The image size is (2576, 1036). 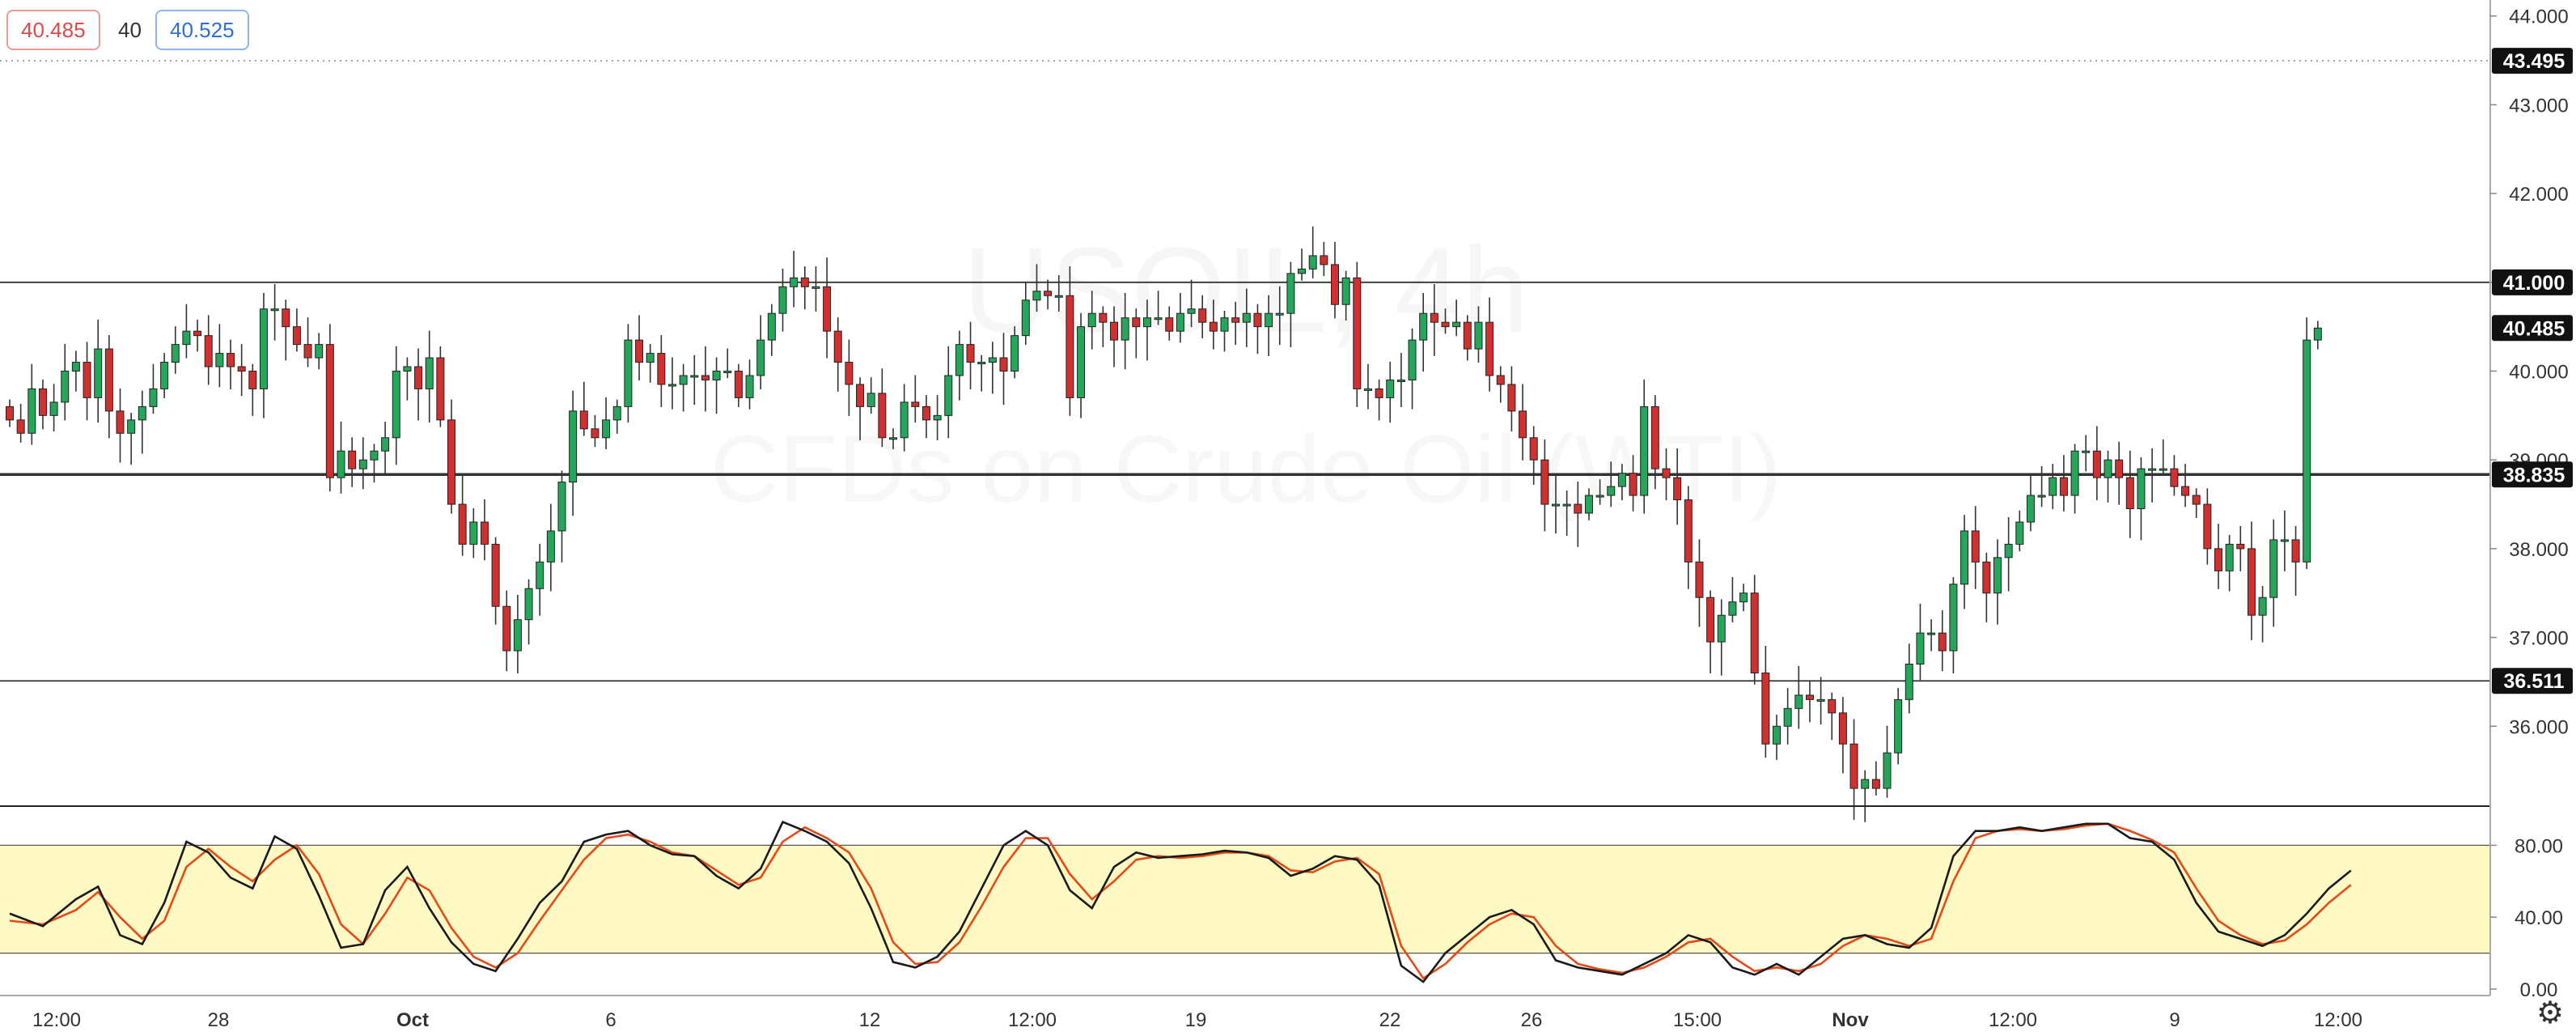 What do you see at coordinates (2174, 1020) in the screenshot?
I see `time-tick-label: 9` at bounding box center [2174, 1020].